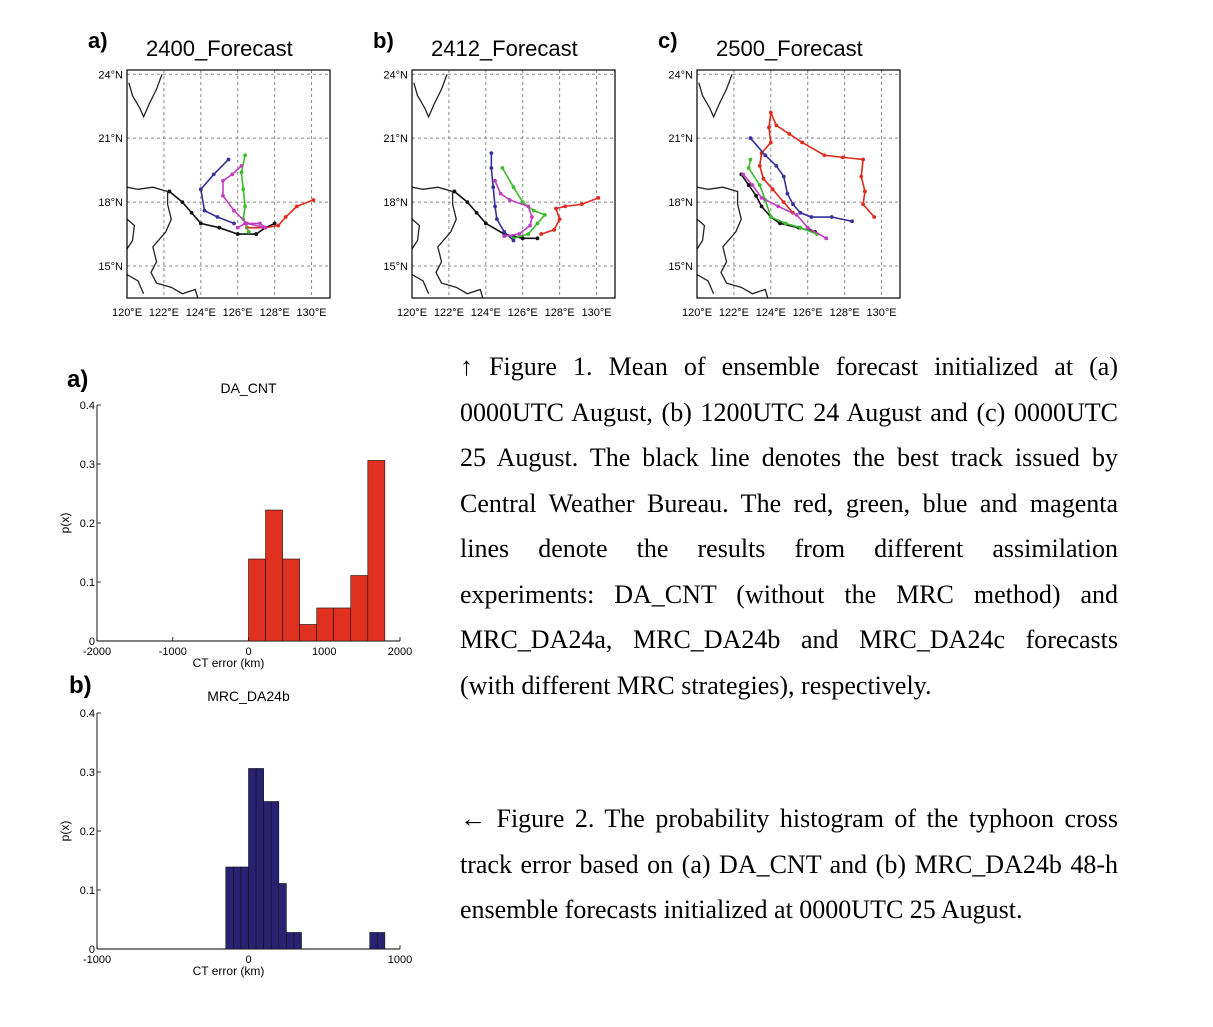 This screenshot has width=1213, height=1027. Describe the element at coordinates (65, 523) in the screenshot. I see `y-axis-label: p(x)` at that location.